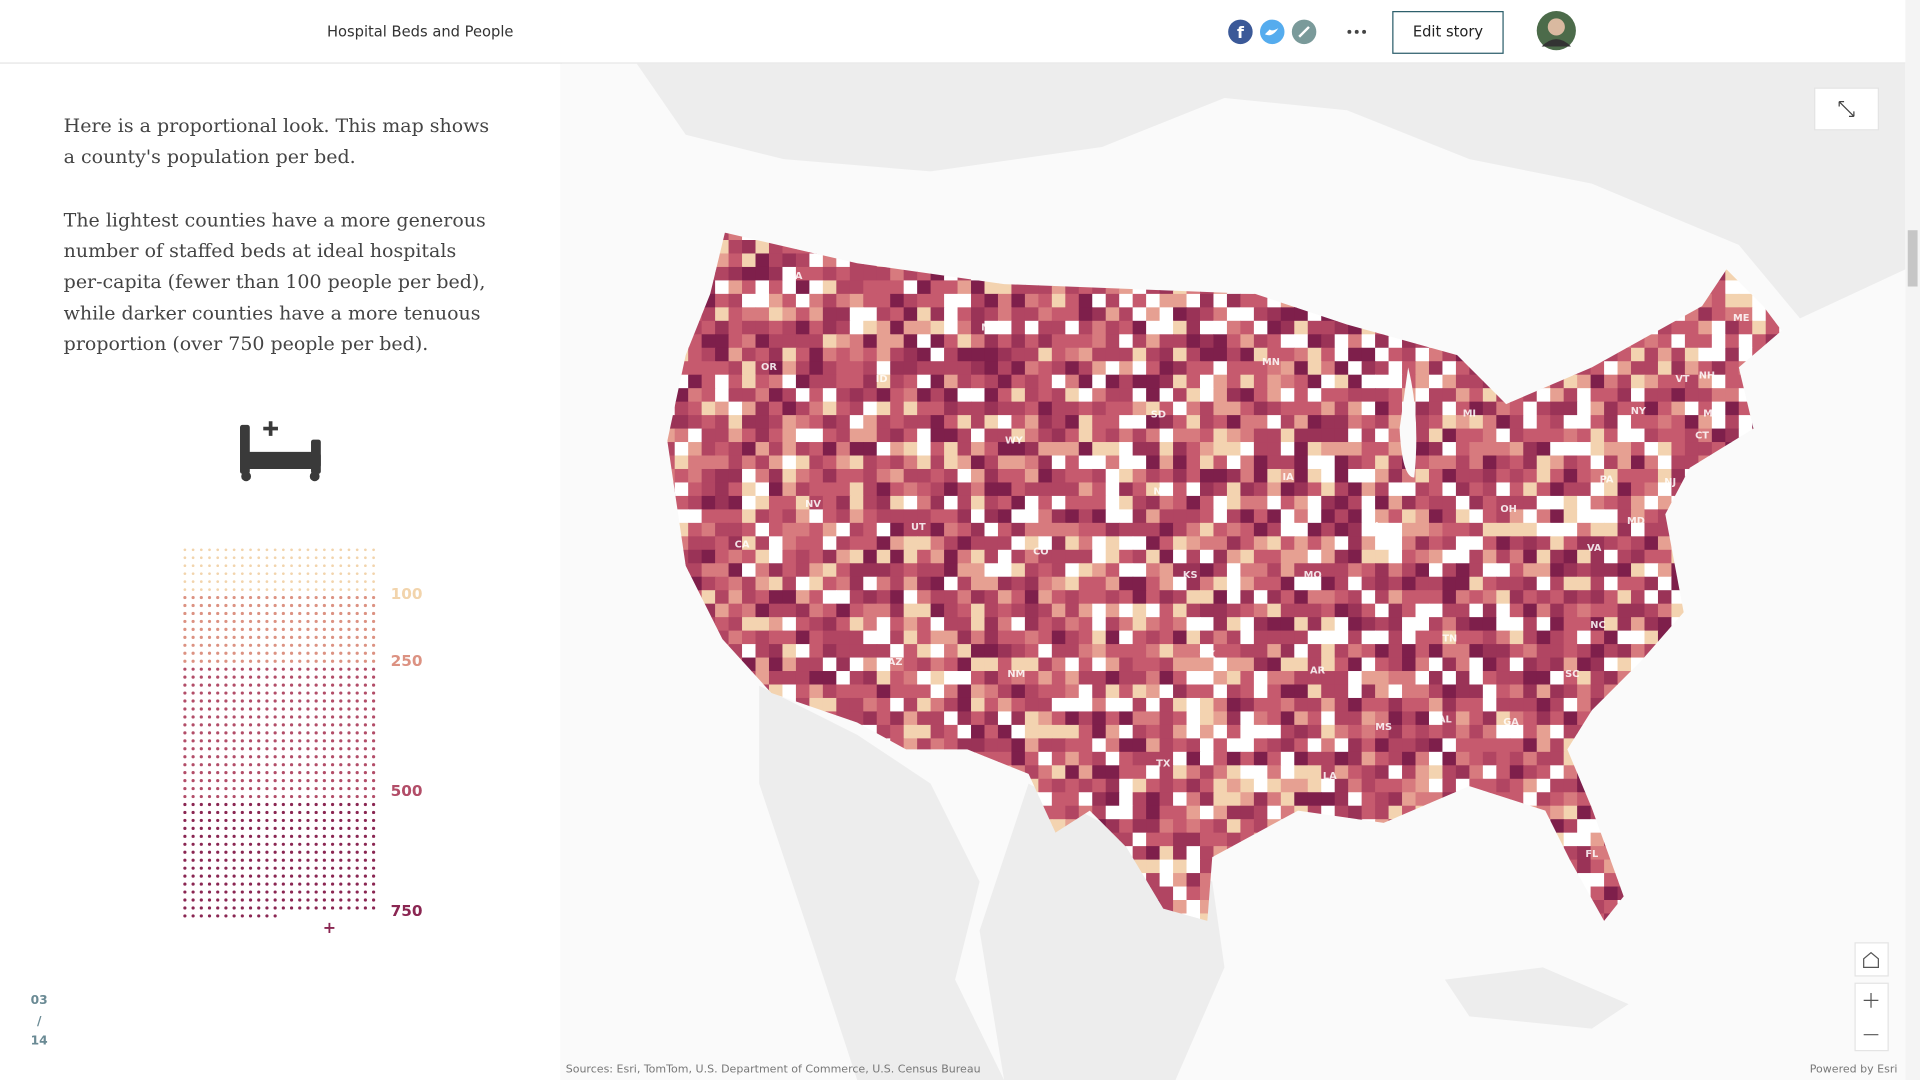 This screenshot has width=1920, height=1080. What do you see at coordinates (1357, 31) in the screenshot?
I see `more-menu` at bounding box center [1357, 31].